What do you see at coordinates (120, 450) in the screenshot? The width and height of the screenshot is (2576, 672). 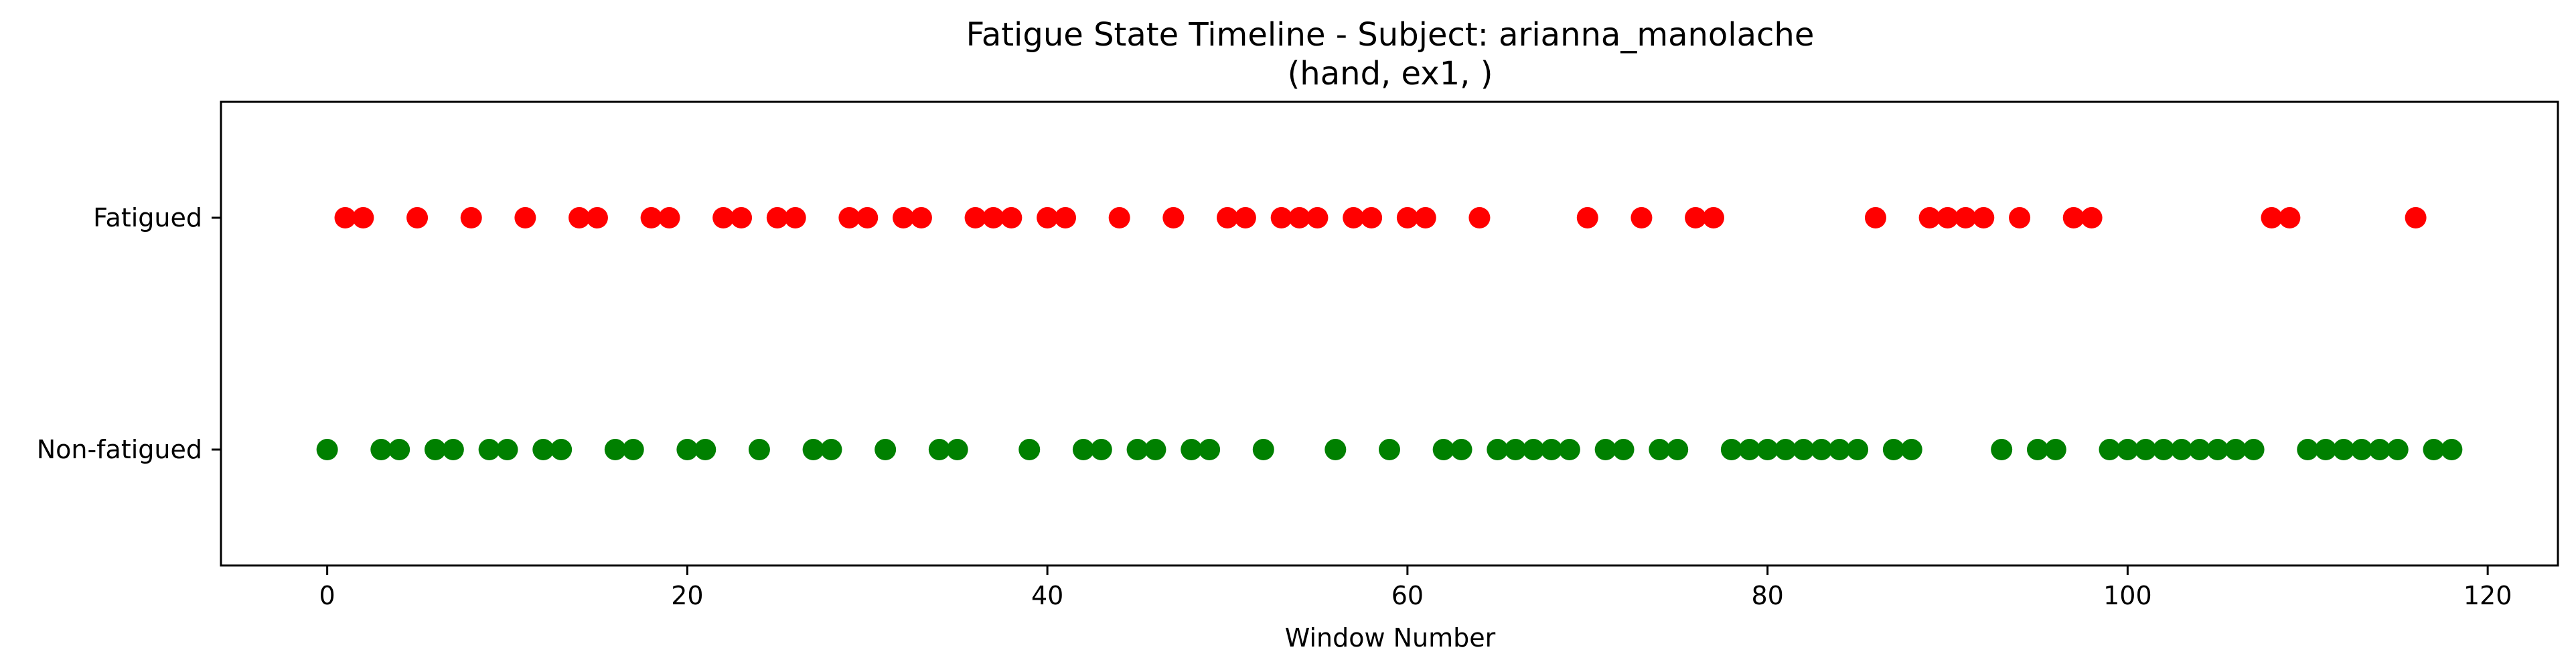 I see `y-tick-label: Non-fatigued` at bounding box center [120, 450].